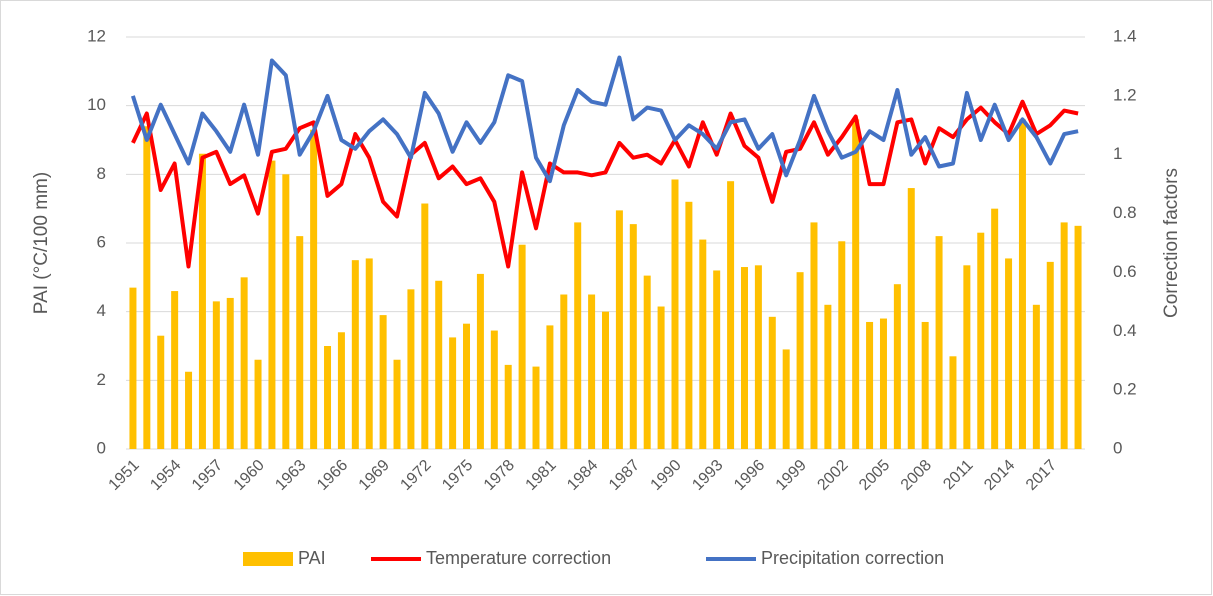  I want to click on y-tick-label: 8, so click(101, 173).